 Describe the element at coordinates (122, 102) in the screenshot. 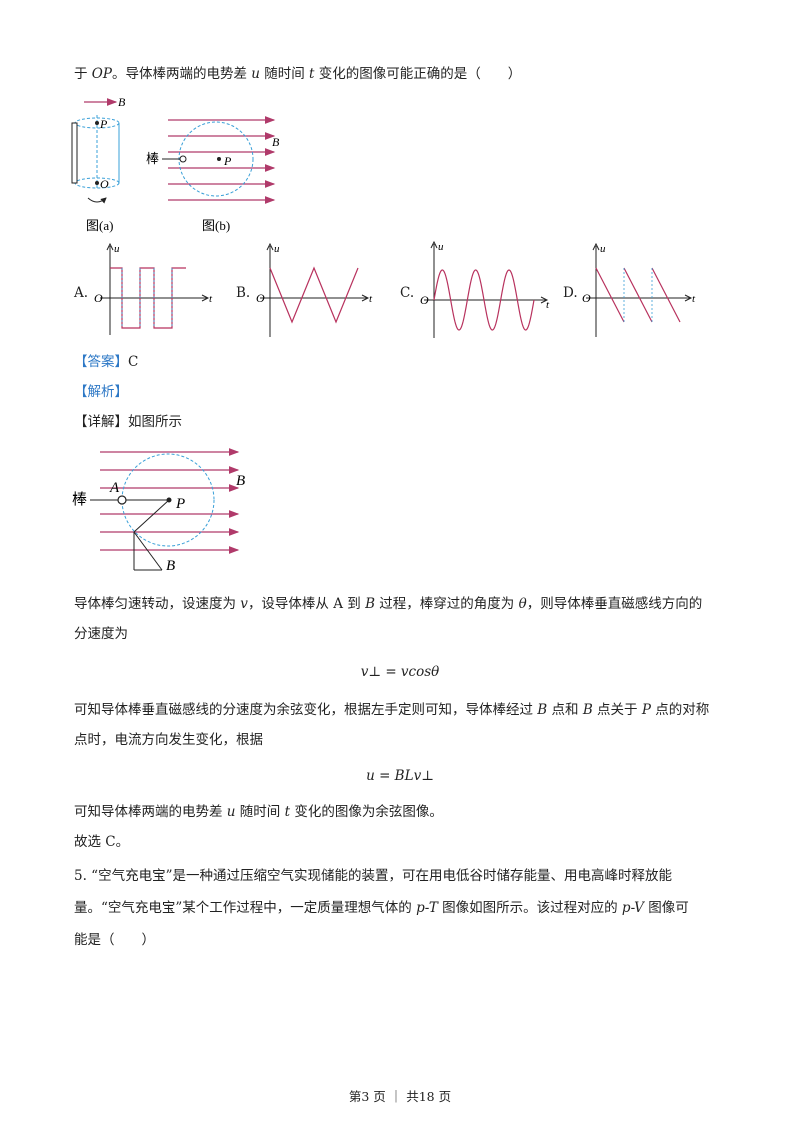

I see `label-b-fig-a: B` at that location.